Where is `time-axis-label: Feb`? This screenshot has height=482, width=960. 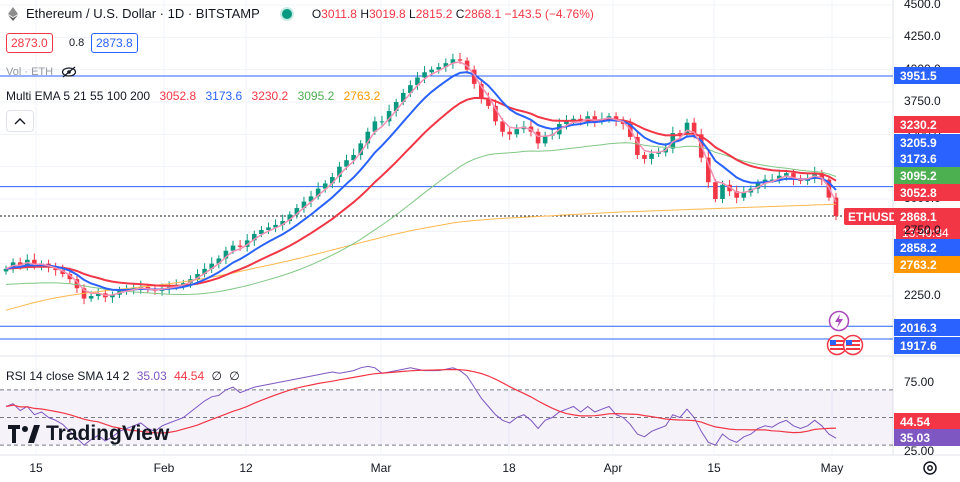 time-axis-label: Feb is located at coordinates (164, 468).